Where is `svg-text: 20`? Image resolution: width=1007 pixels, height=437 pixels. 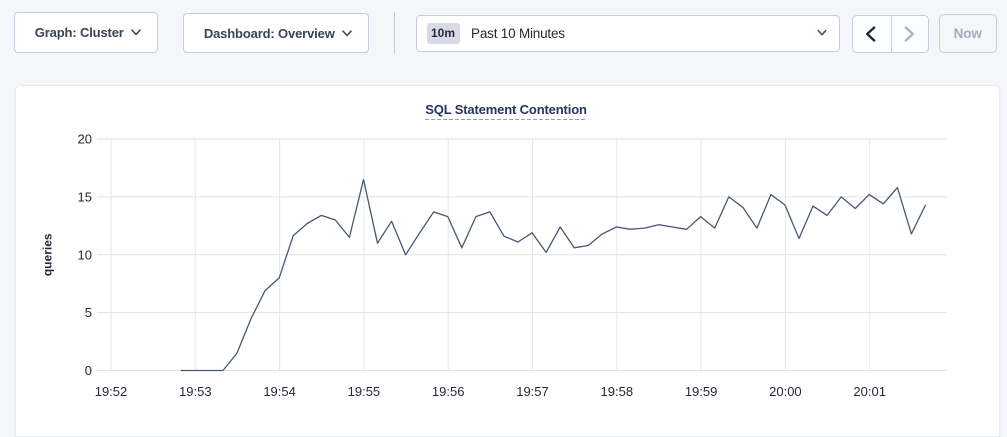 svg-text: 20 is located at coordinates (85, 139).